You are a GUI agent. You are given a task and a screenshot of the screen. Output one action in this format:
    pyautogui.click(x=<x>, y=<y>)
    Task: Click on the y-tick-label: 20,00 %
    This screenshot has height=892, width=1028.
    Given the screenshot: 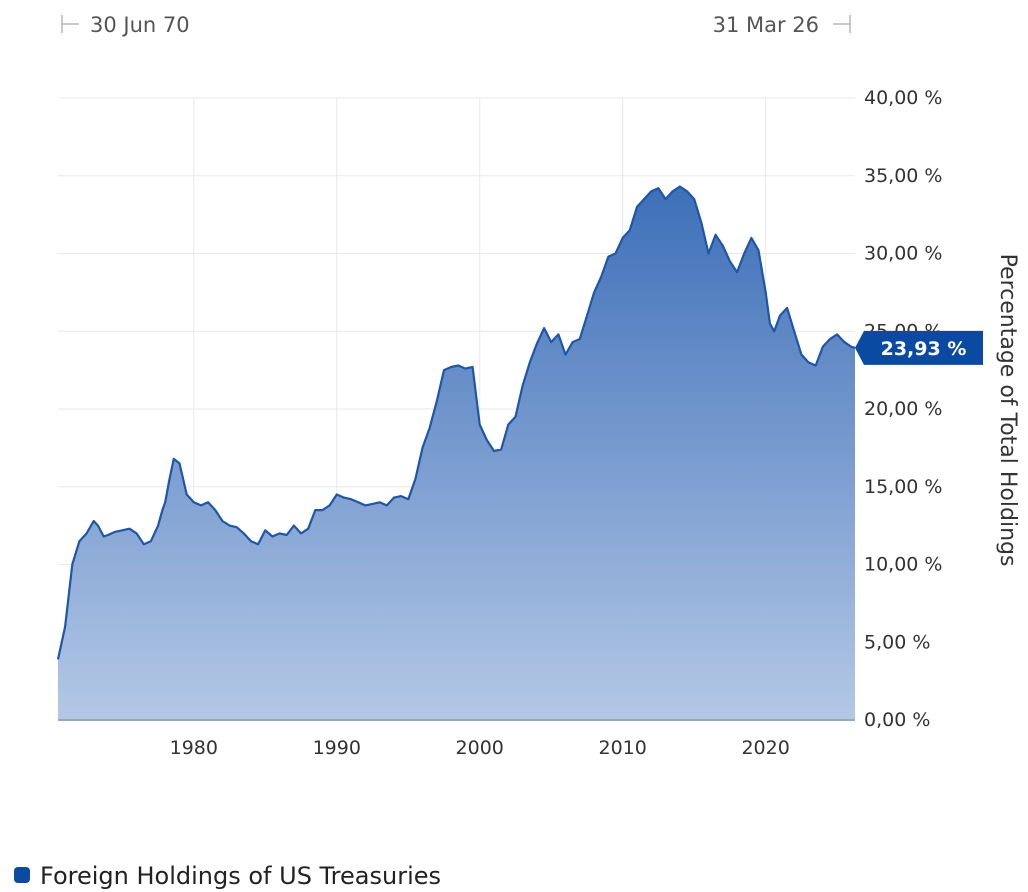 What is the action you would take?
    pyautogui.click(x=903, y=409)
    